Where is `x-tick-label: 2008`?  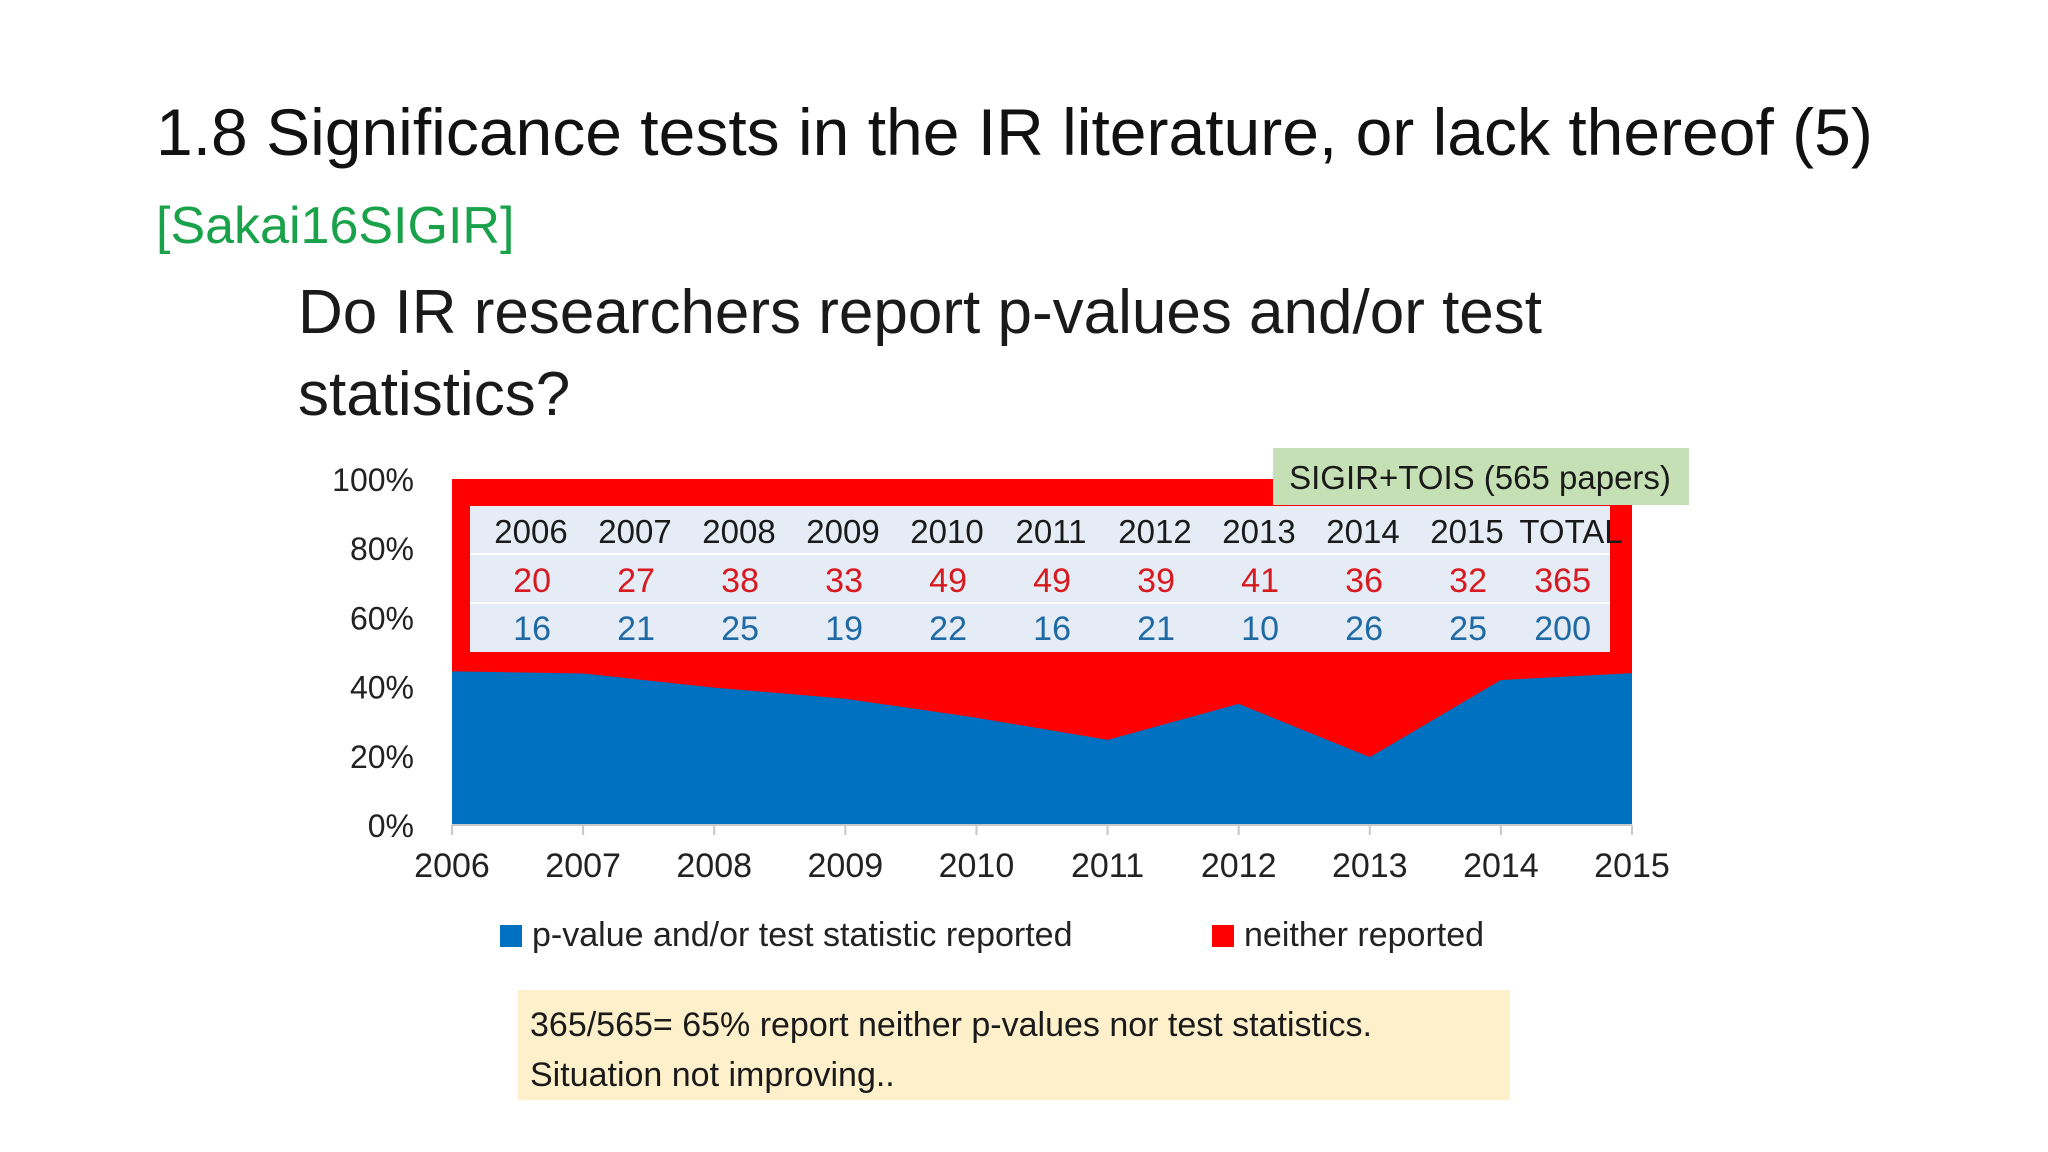 x-tick-label: 2008 is located at coordinates (714, 866).